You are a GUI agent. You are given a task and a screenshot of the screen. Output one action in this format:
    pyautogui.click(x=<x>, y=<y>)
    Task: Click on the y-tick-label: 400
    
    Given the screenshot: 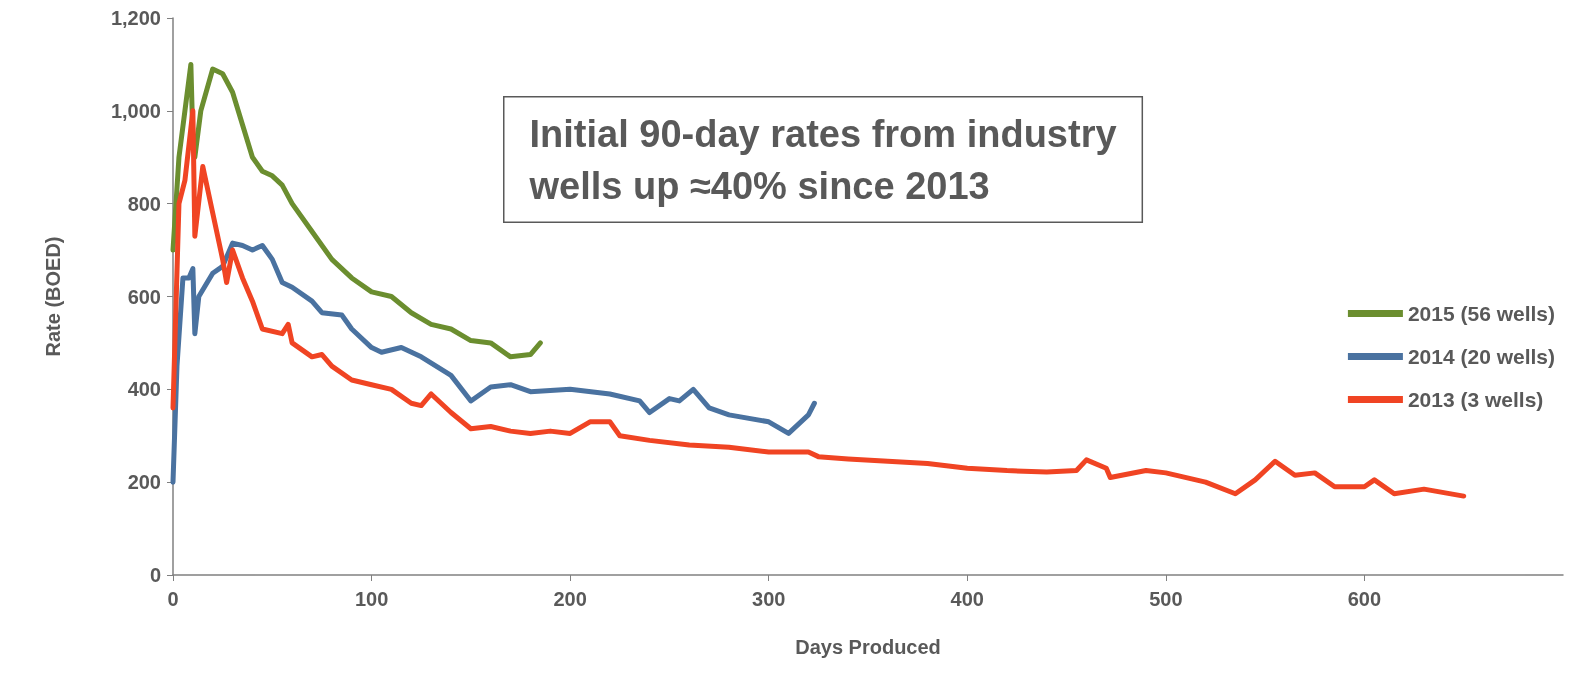 What is the action you would take?
    pyautogui.click(x=144, y=389)
    